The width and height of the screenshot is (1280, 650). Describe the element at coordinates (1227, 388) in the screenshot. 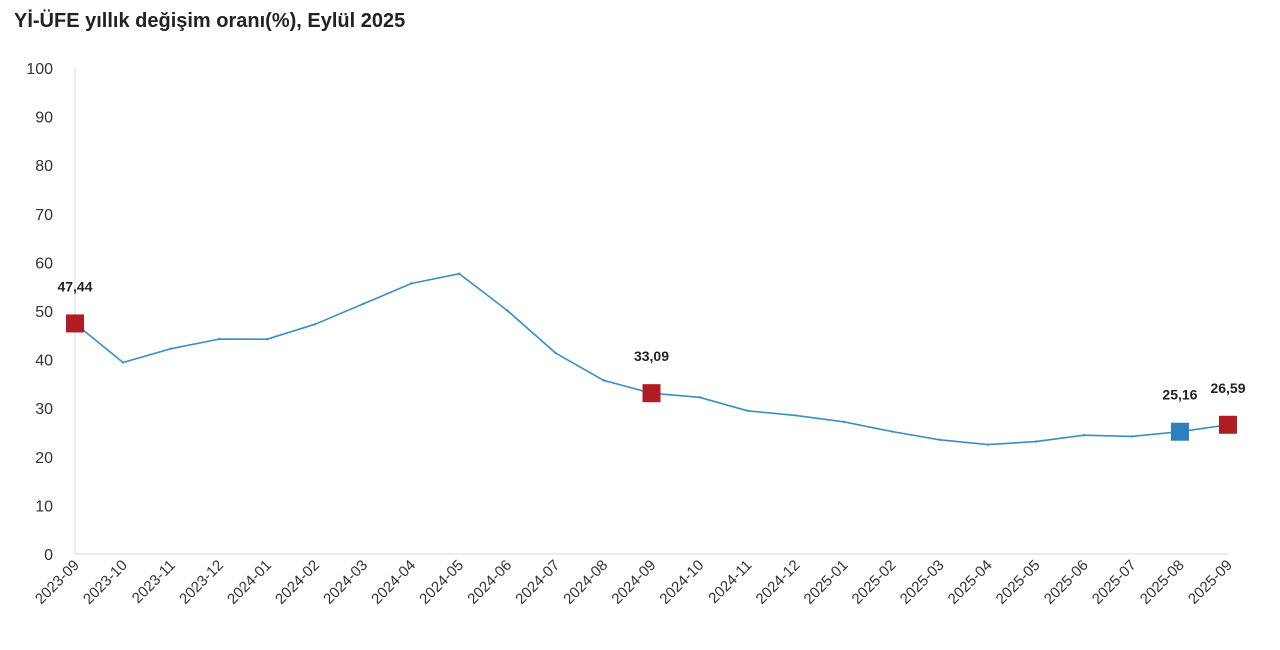

I see `data-label: 26,59` at that location.